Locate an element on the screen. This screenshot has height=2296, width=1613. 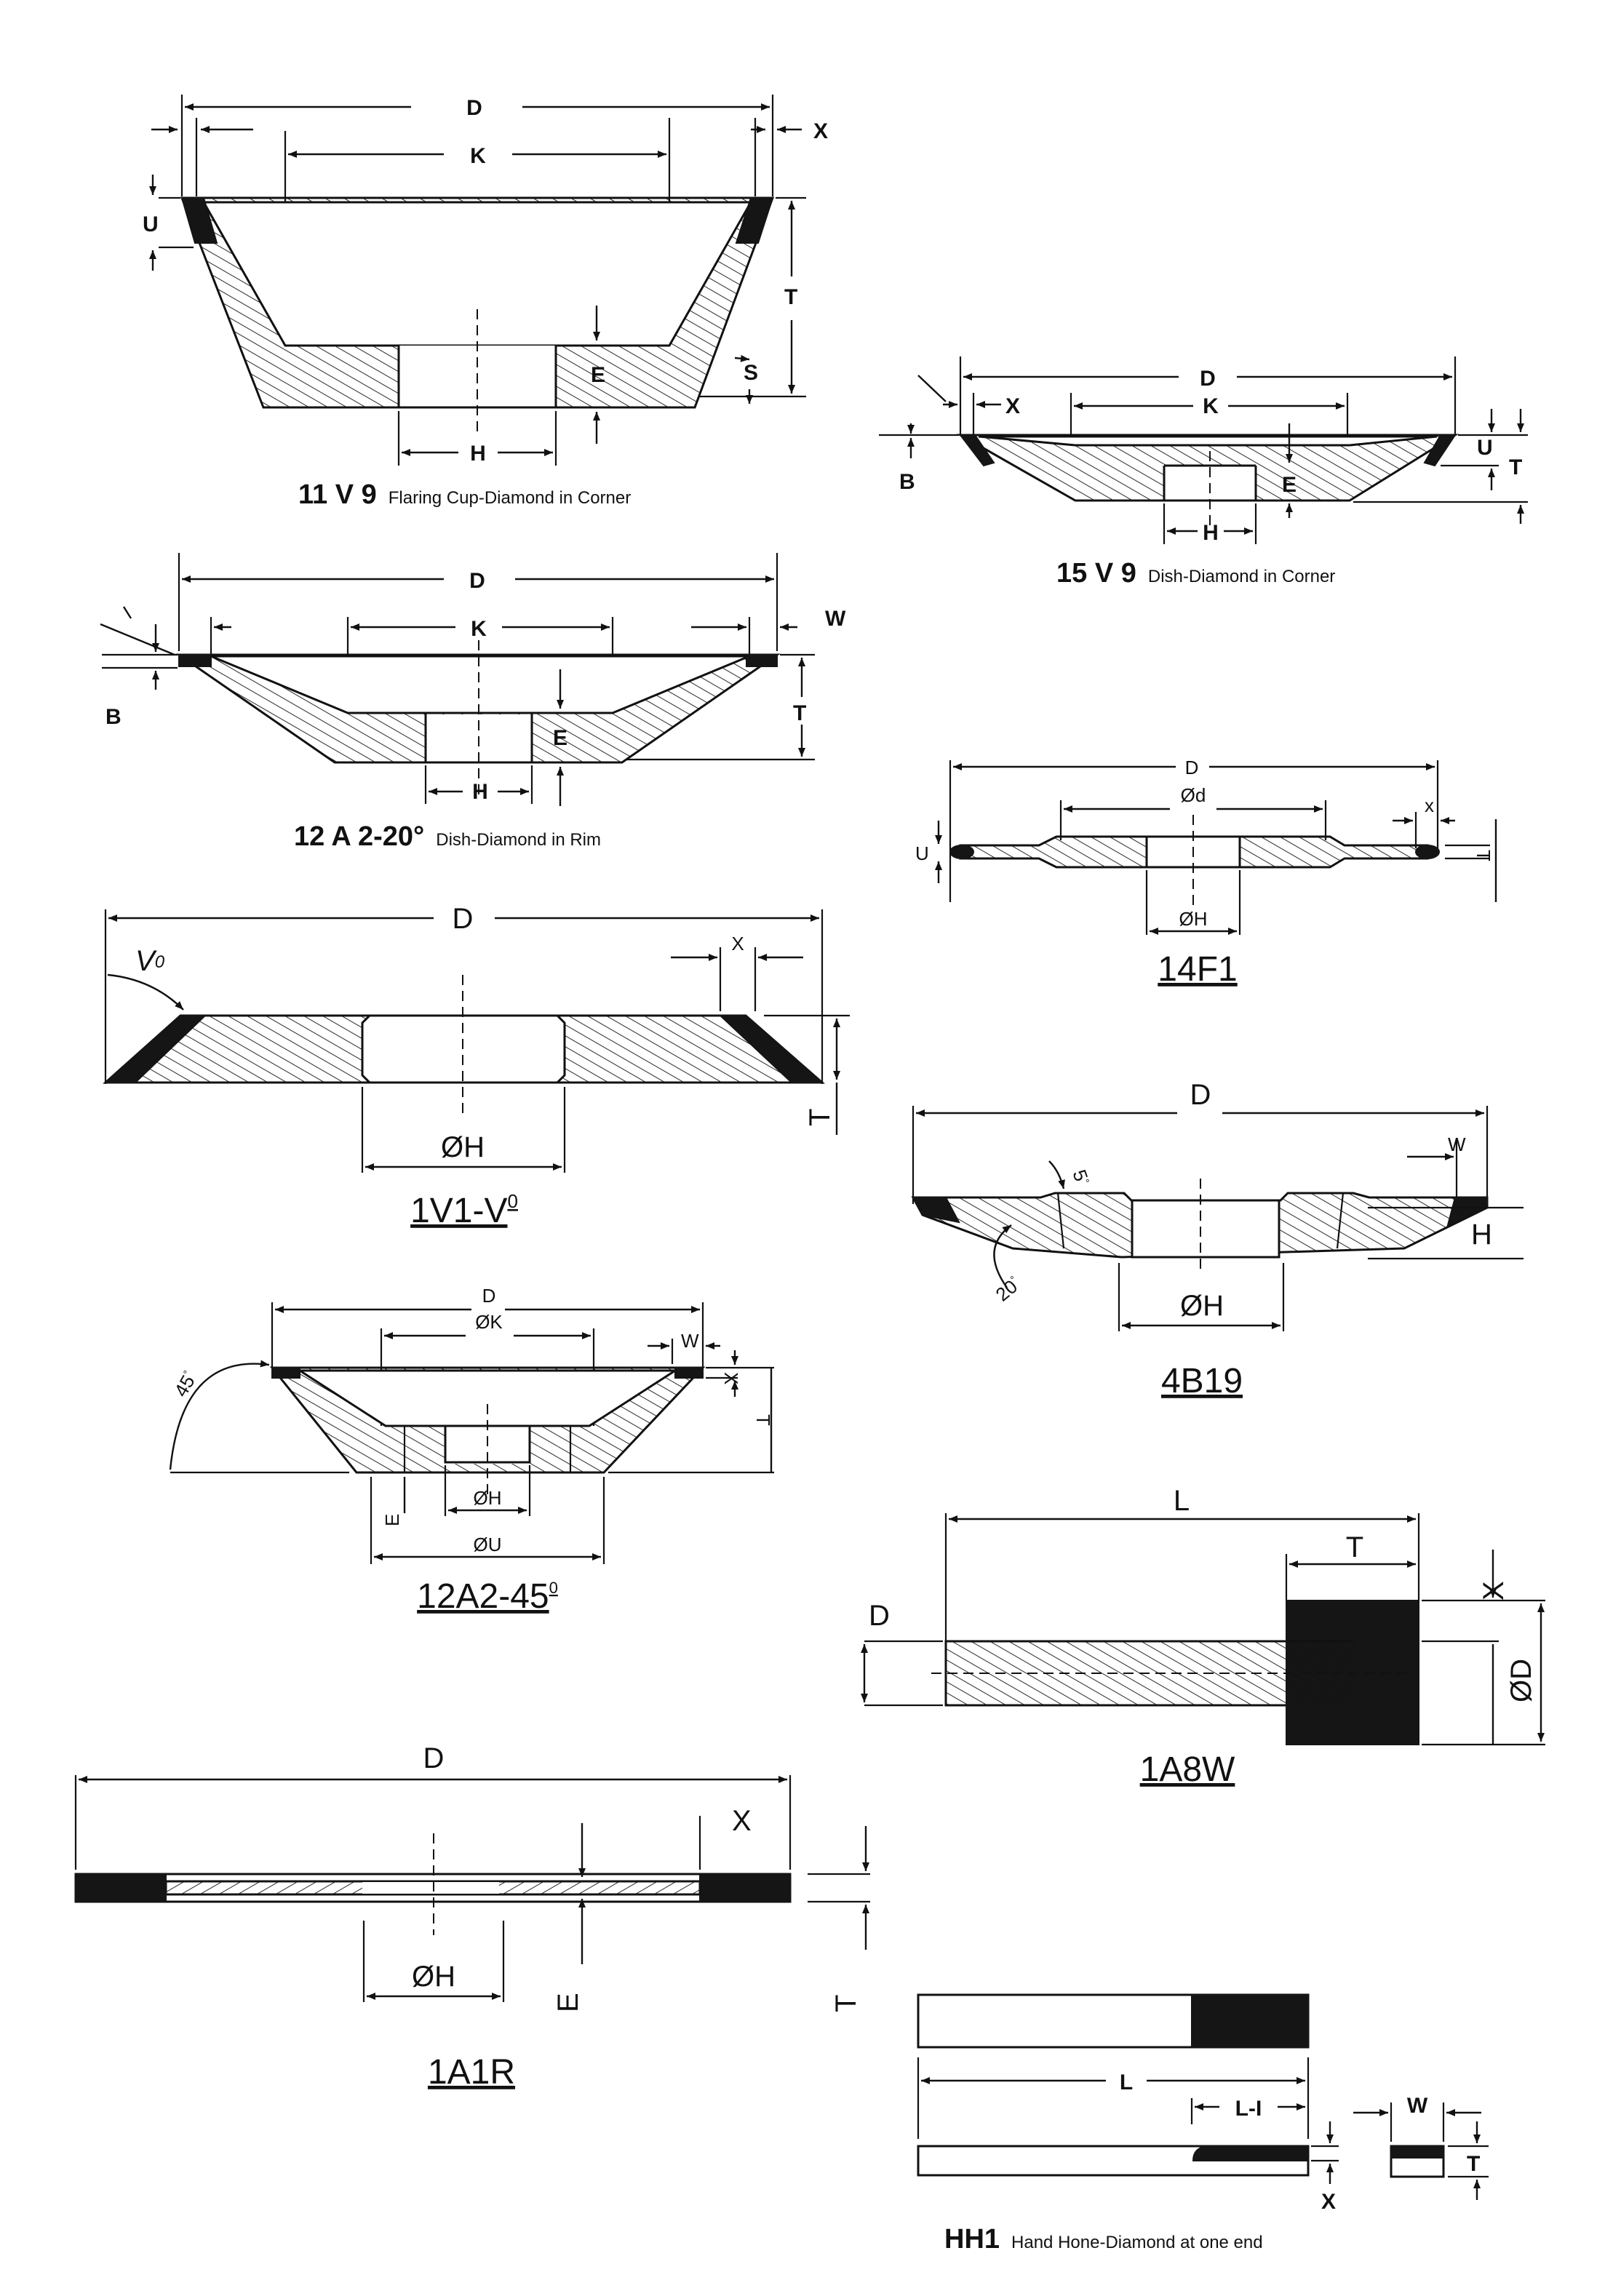
dim-li: L-I is located at coordinates (1248, 2109).